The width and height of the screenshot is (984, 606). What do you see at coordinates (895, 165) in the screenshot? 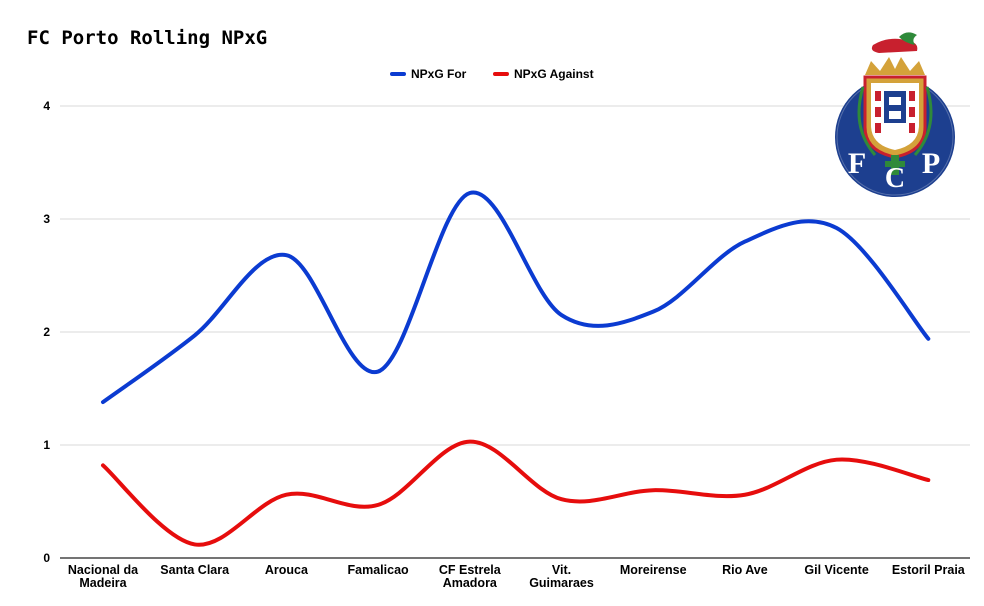
I see `crest-cross-pendant` at bounding box center [895, 165].